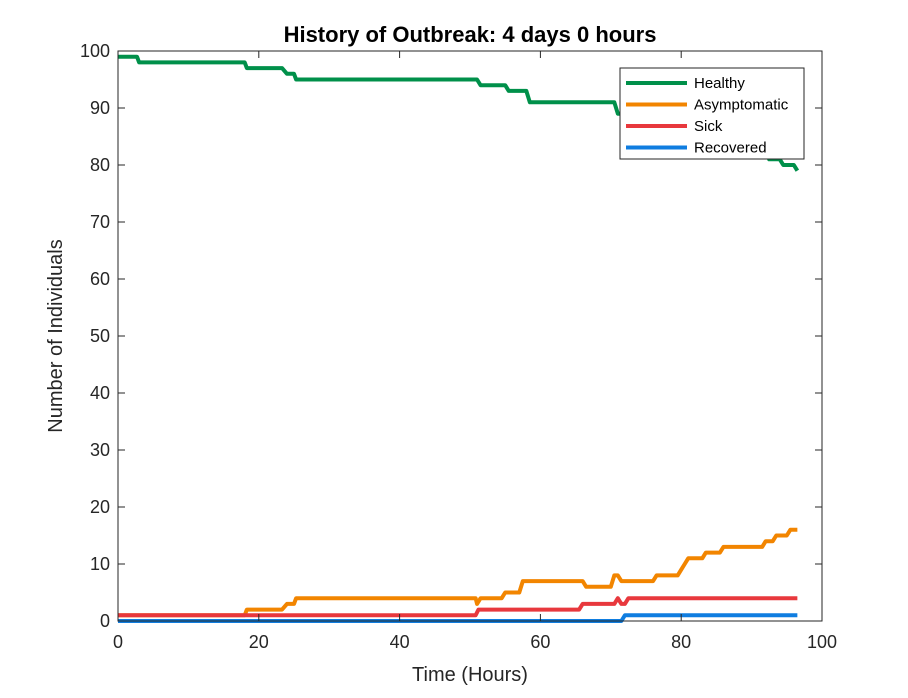  What do you see at coordinates (470, 34) in the screenshot?
I see `chart-title: History of Outbreak: 4 days 0 hours` at bounding box center [470, 34].